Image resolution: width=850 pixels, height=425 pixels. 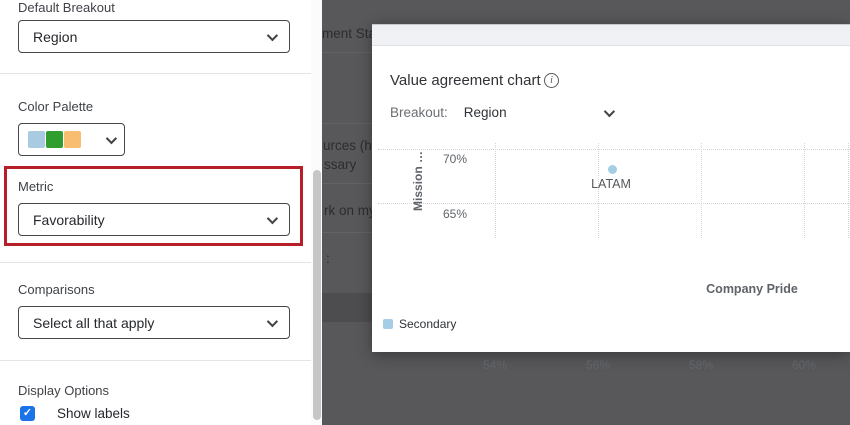 What do you see at coordinates (465, 80) in the screenshot?
I see `modal-title: Value agreement chart` at bounding box center [465, 80].